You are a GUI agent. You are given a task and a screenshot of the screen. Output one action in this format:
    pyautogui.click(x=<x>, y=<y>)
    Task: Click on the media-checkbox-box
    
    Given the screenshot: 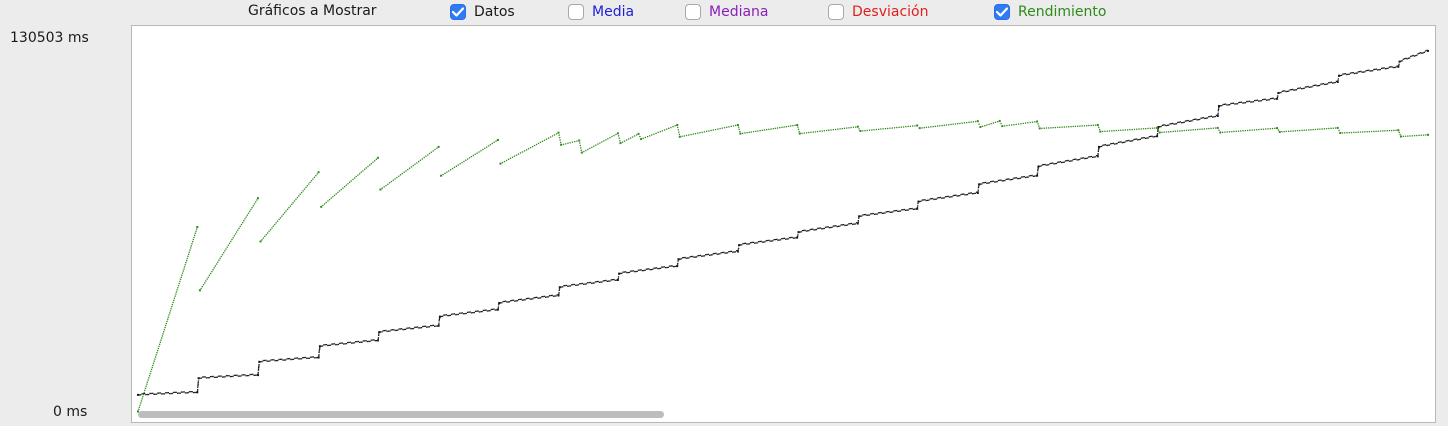 What is the action you would take?
    pyautogui.click(x=576, y=12)
    